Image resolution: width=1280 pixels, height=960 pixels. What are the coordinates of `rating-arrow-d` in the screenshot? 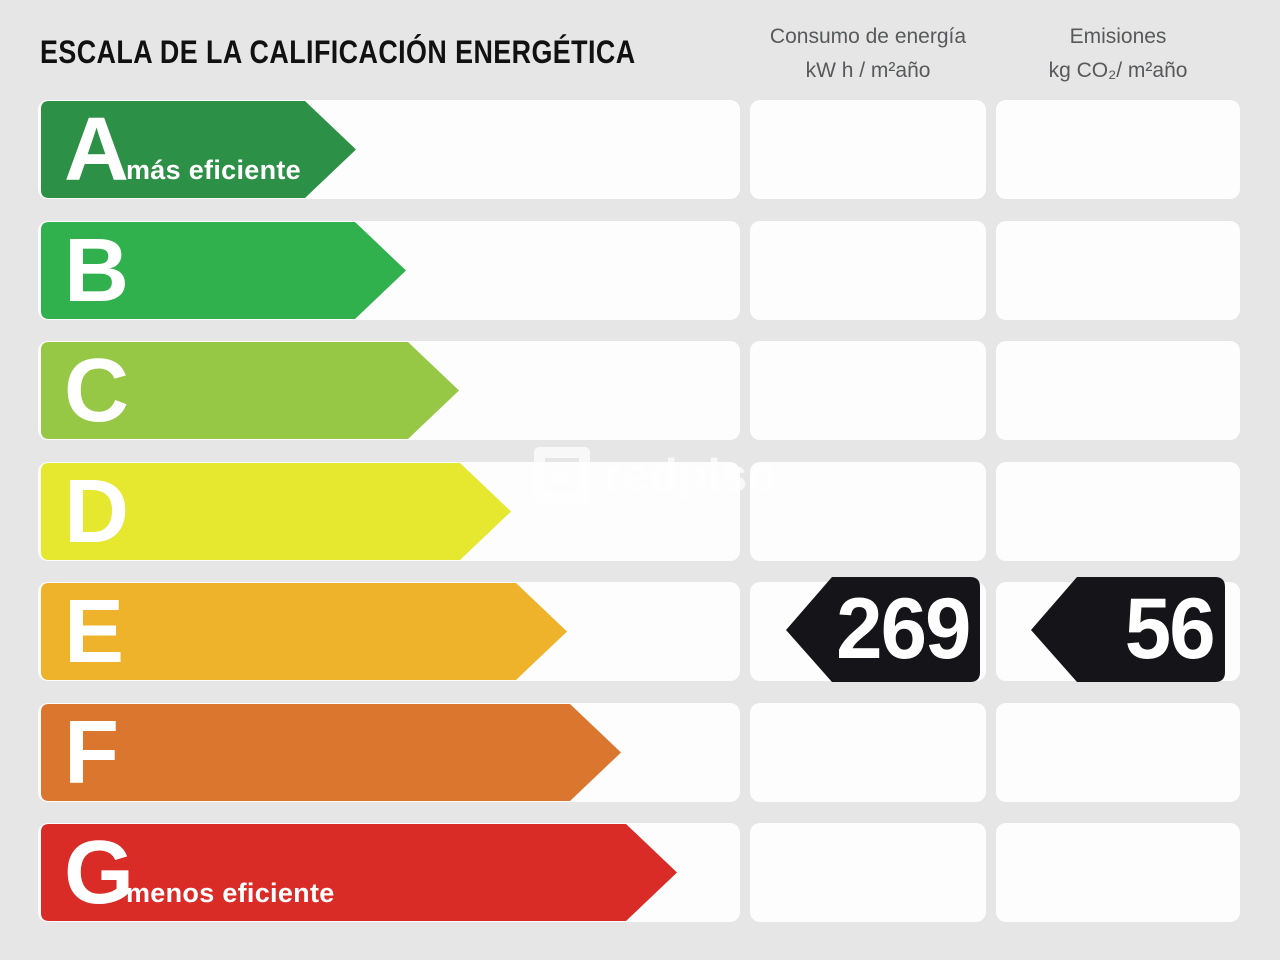 It's located at (276, 511).